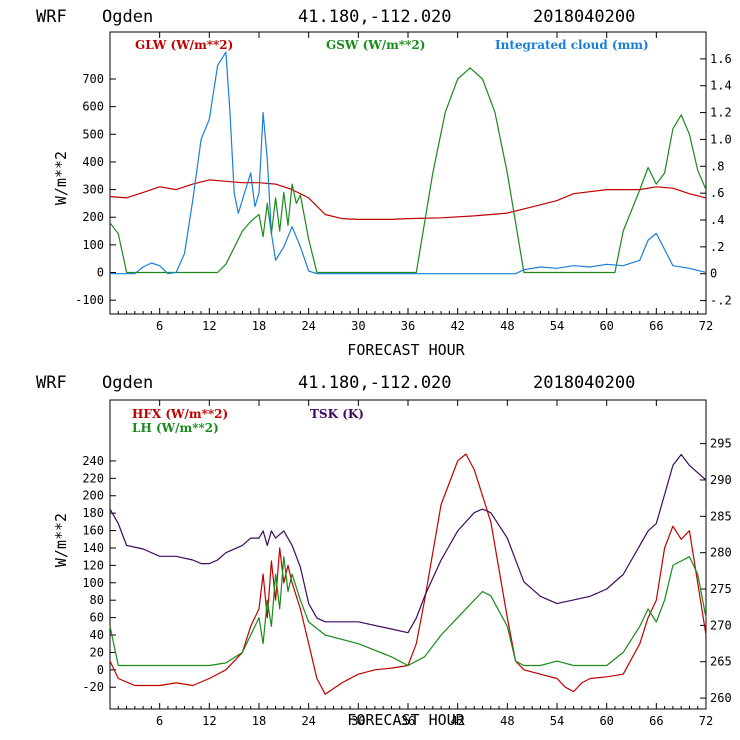 The width and height of the screenshot is (740, 740). Describe the element at coordinates (93, 461) in the screenshot. I see `y-tick-label: 240` at that location.